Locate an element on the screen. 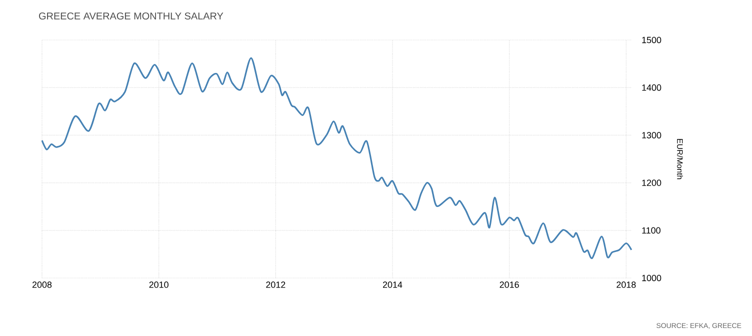 This screenshot has width=752, height=336. y-tick-label: 1100 is located at coordinates (651, 230).